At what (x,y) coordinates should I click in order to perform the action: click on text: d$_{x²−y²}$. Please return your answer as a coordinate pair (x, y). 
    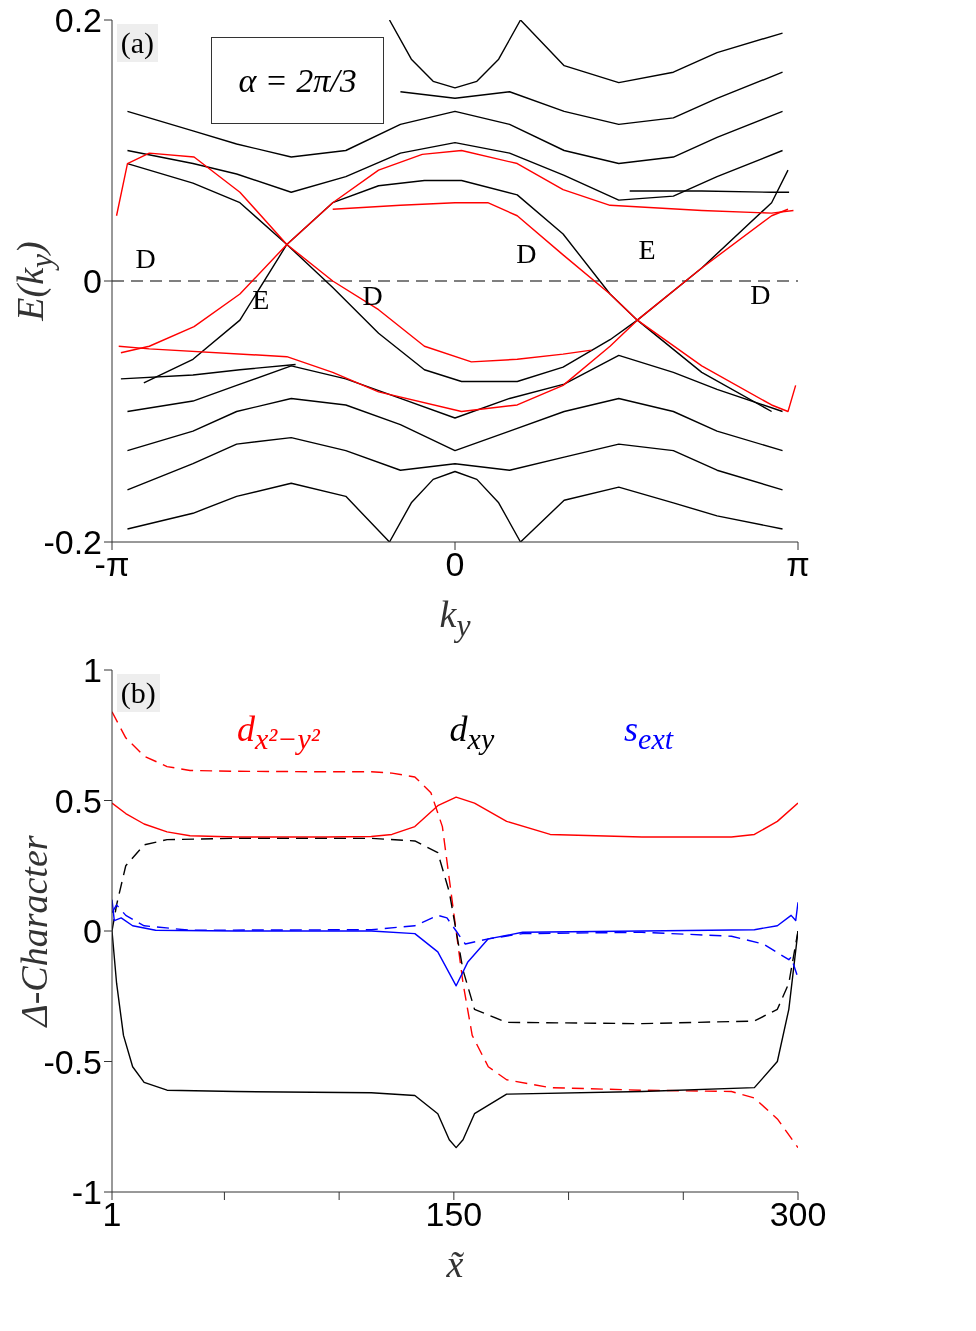
    Looking at the image, I should click on (278, 732).